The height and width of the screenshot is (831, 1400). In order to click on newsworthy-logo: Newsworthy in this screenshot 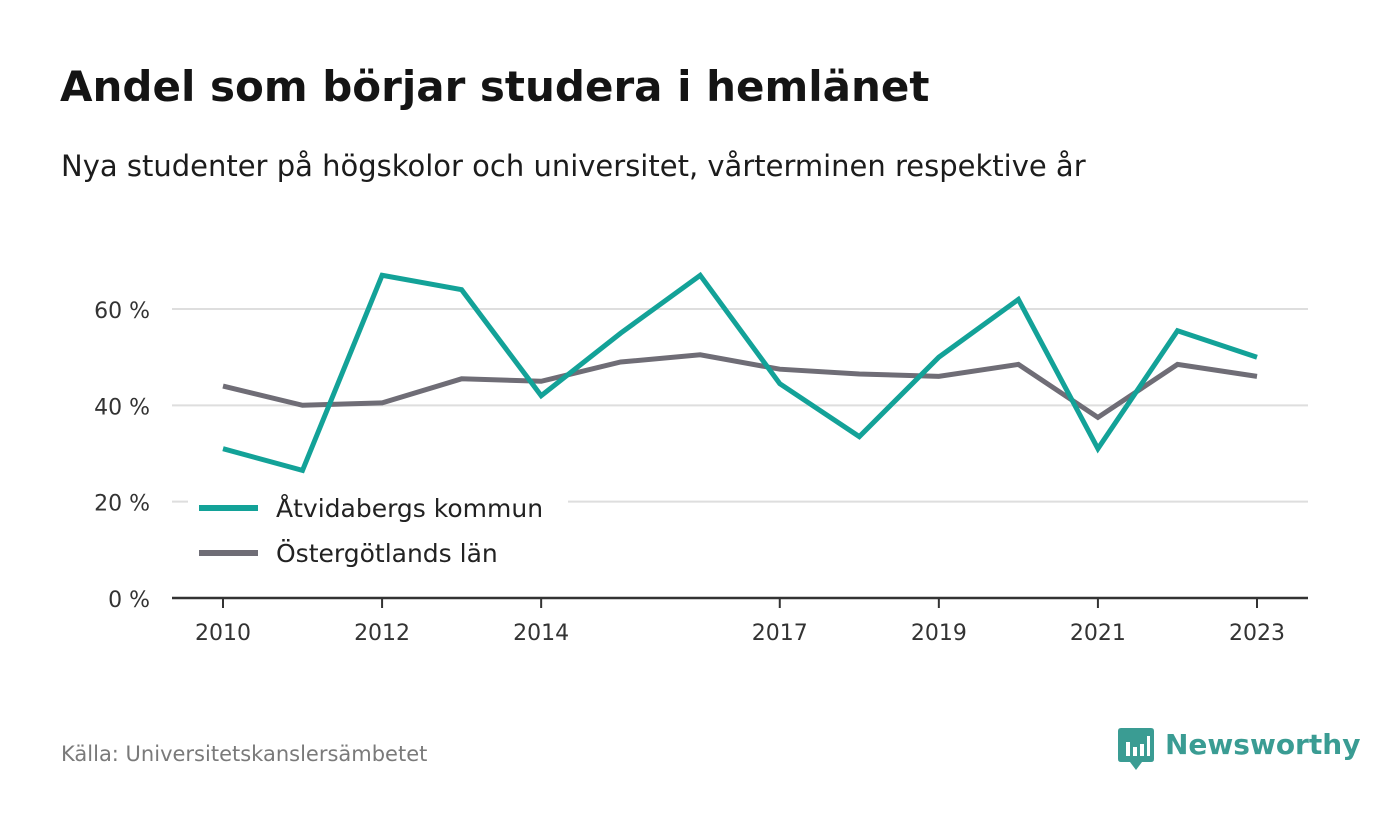, I will do `click(1239, 750)`.